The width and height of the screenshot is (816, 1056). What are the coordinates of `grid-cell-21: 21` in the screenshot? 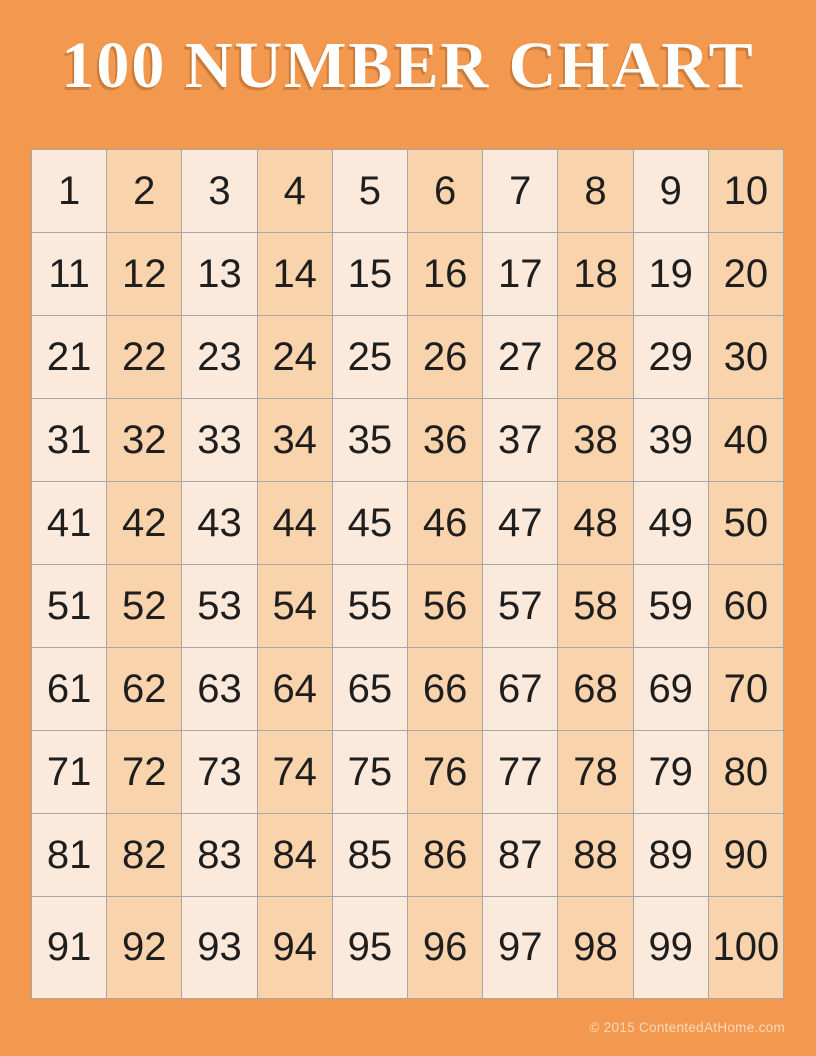 It's located at (69, 357).